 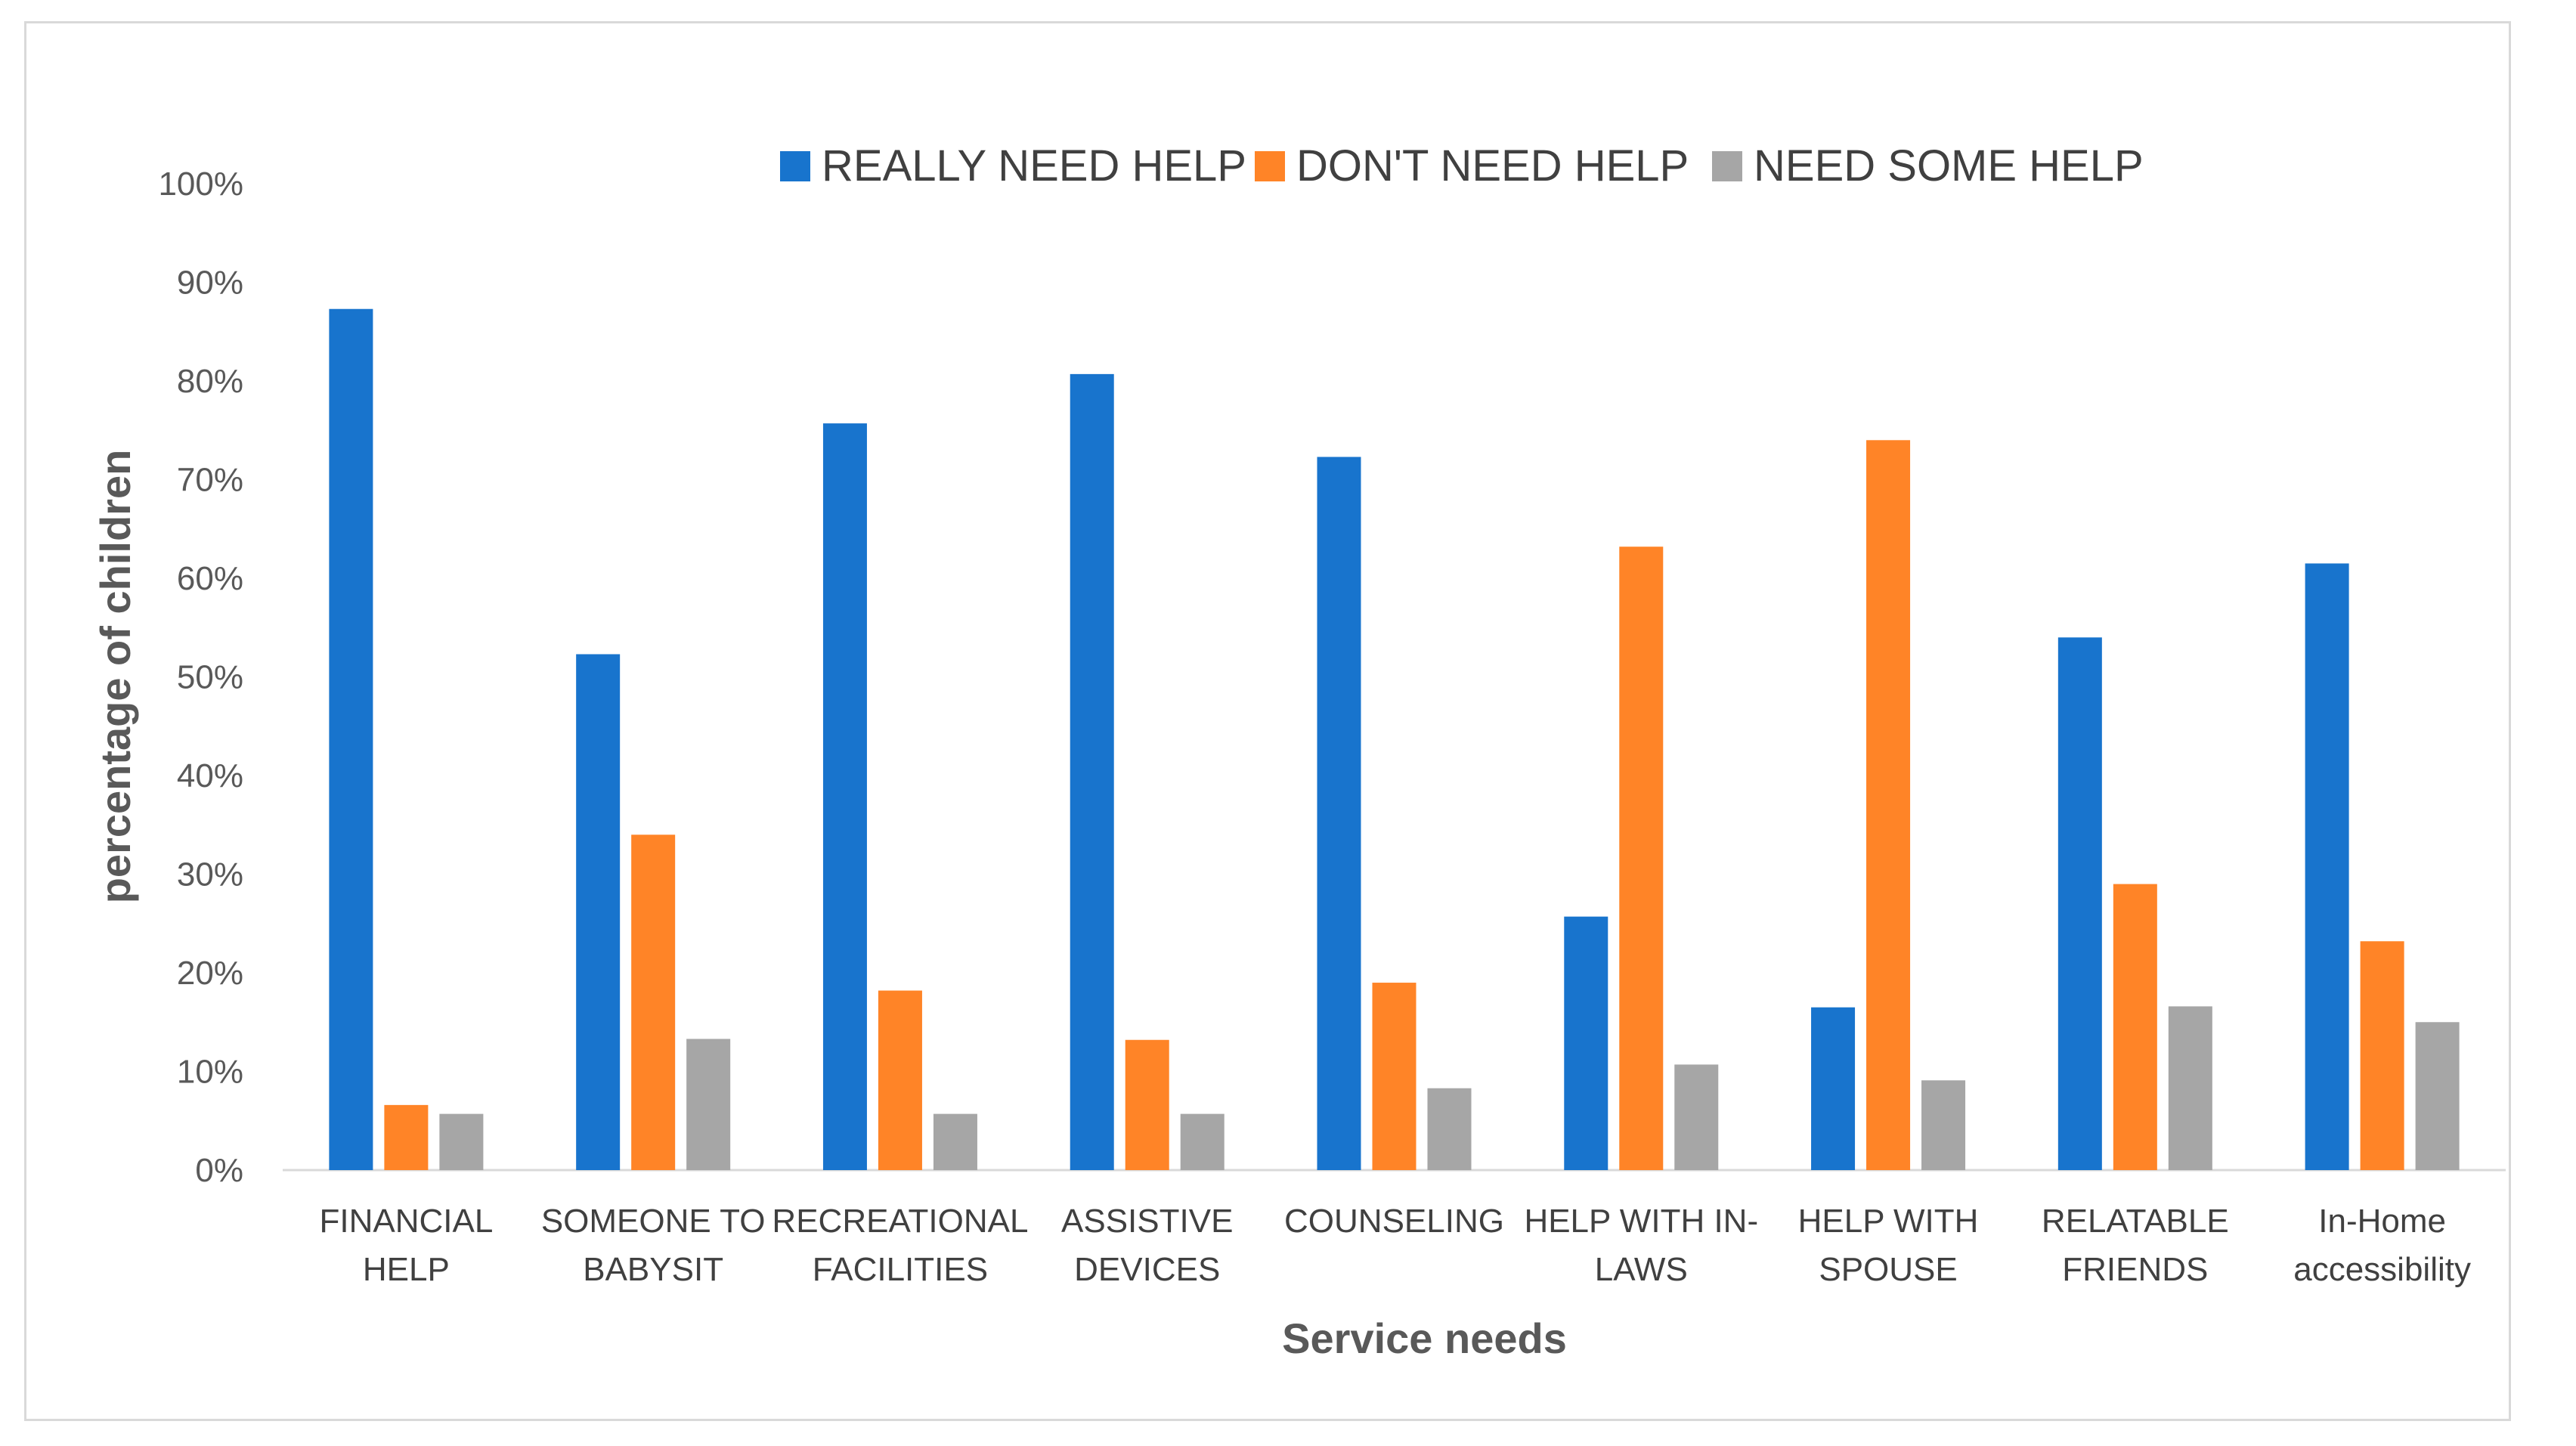 What do you see at coordinates (210, 480) in the screenshot?
I see `y-tick-label: 70%` at bounding box center [210, 480].